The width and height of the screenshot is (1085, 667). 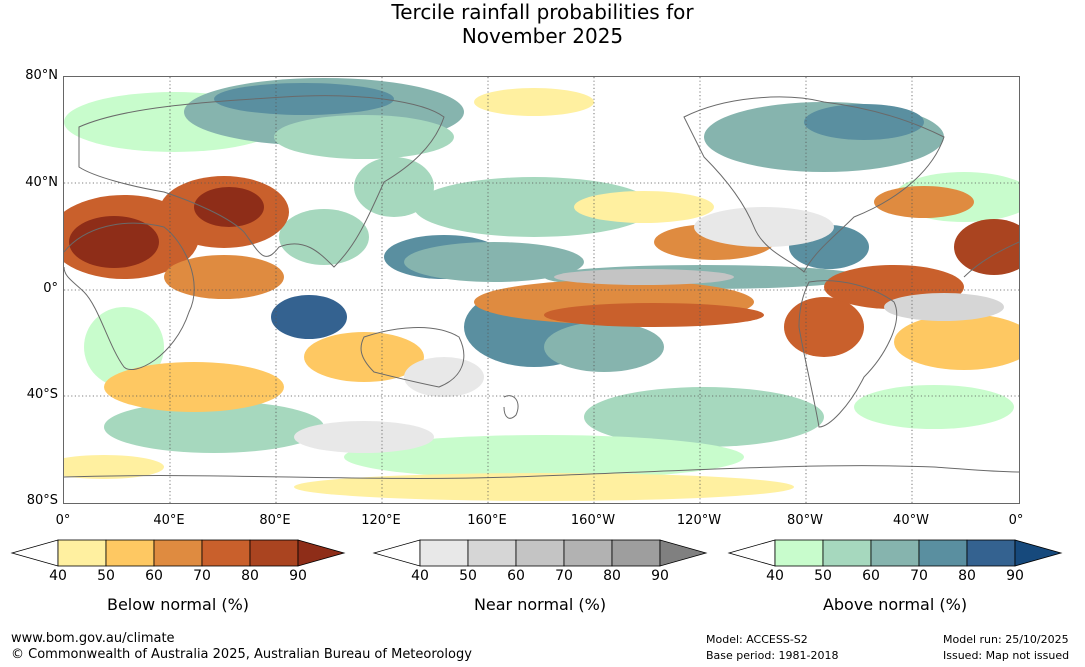 What do you see at coordinates (154, 576) in the screenshot?
I see `legend-below-tick-60: 60` at bounding box center [154, 576].